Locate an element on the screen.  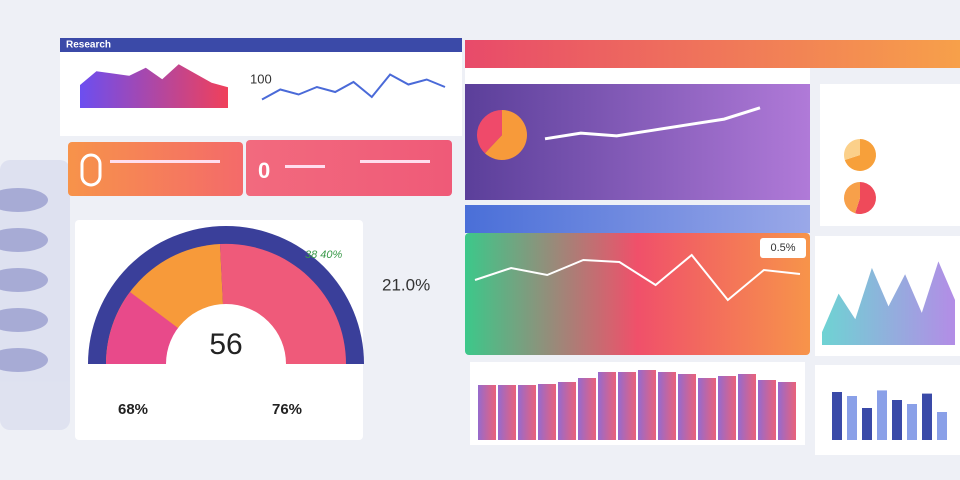
wave-badge is located at coordinates (783, 248).